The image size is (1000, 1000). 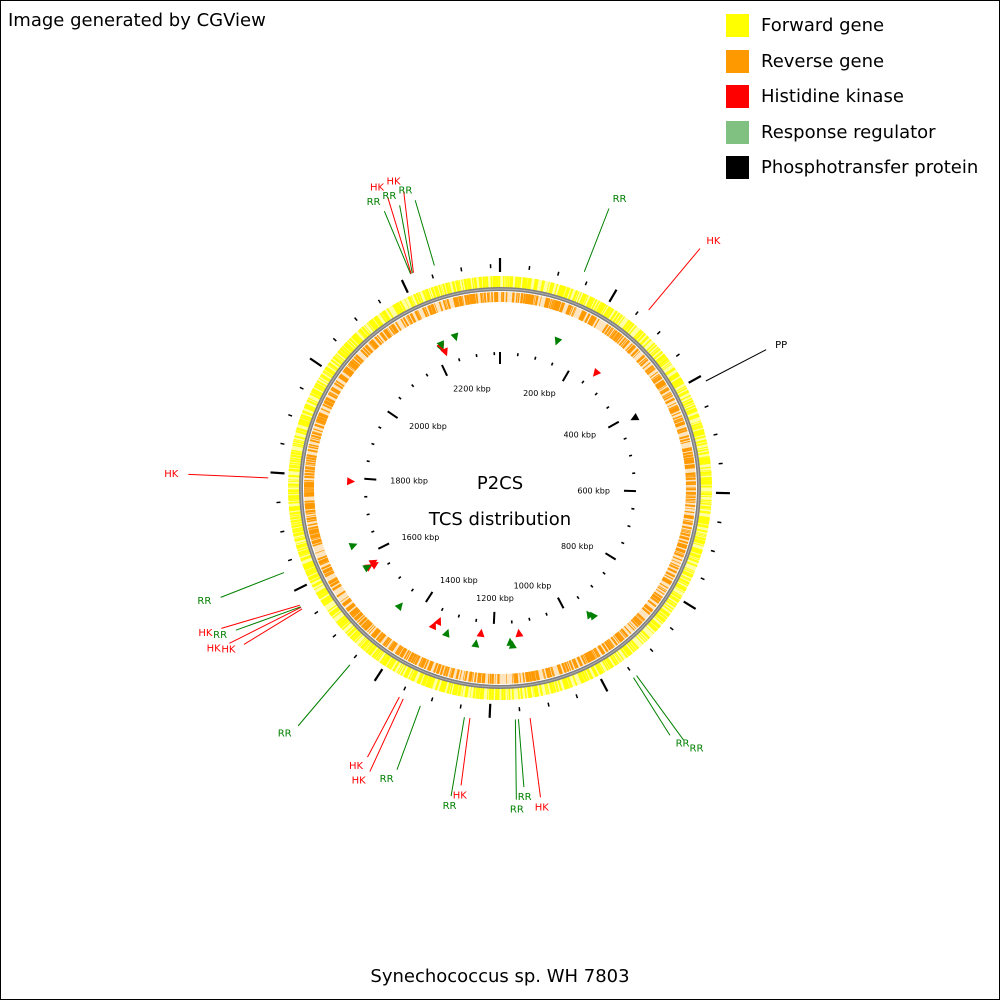 I want to click on ruler-label: 2200 kbp, so click(x=472, y=389).